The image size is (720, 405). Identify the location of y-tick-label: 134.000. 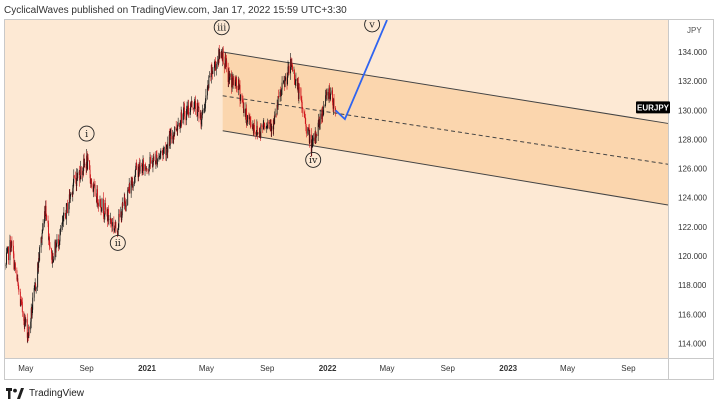
(692, 52).